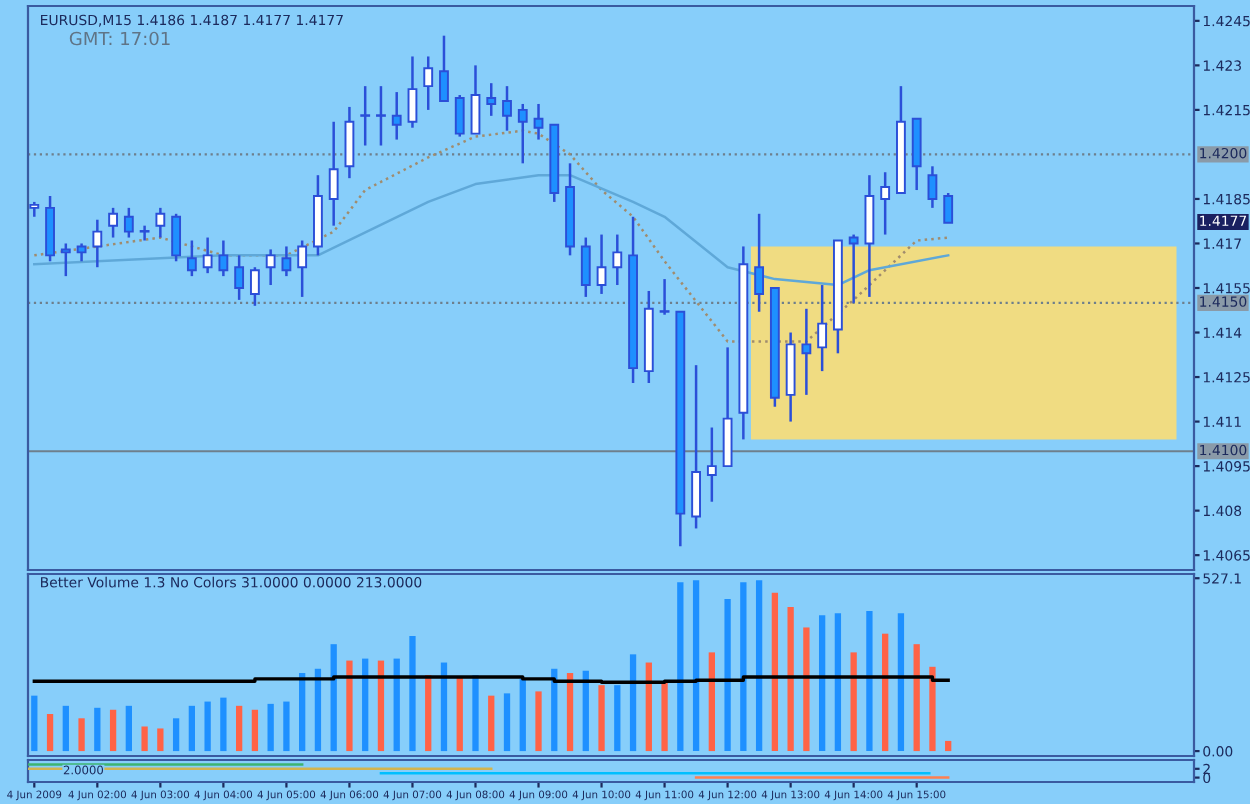  Describe the element at coordinates (119, 38) in the screenshot. I see `annotation: GMT: 17:01` at that location.